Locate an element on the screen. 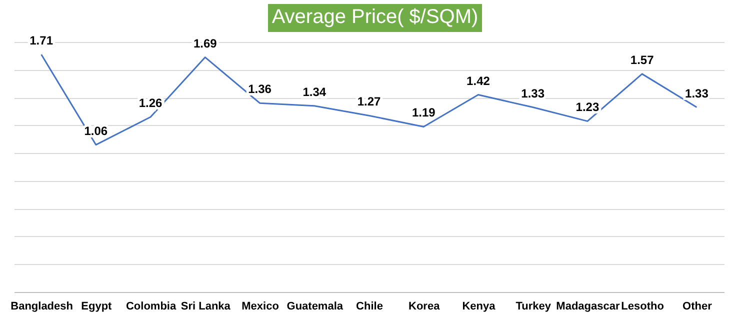 This screenshot has width=750, height=320. data-label: 1.42 is located at coordinates (478, 81).